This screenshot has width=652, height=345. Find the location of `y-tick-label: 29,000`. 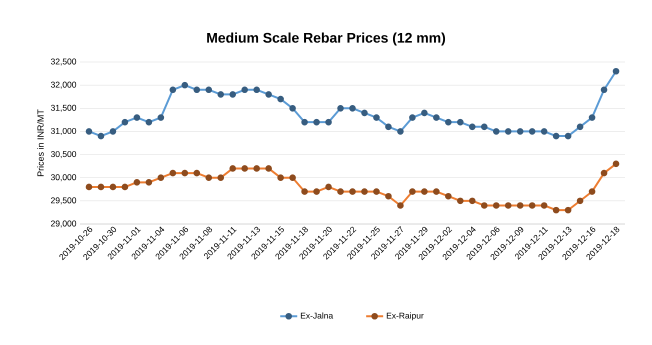

y-tick-label: 29,000 is located at coordinates (63, 224).